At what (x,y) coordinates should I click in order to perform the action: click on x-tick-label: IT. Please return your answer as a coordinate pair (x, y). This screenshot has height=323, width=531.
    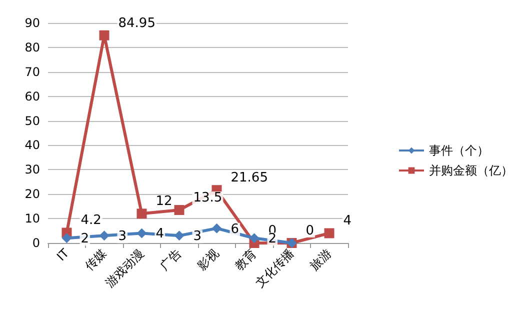
    Looking at the image, I should click on (63, 255).